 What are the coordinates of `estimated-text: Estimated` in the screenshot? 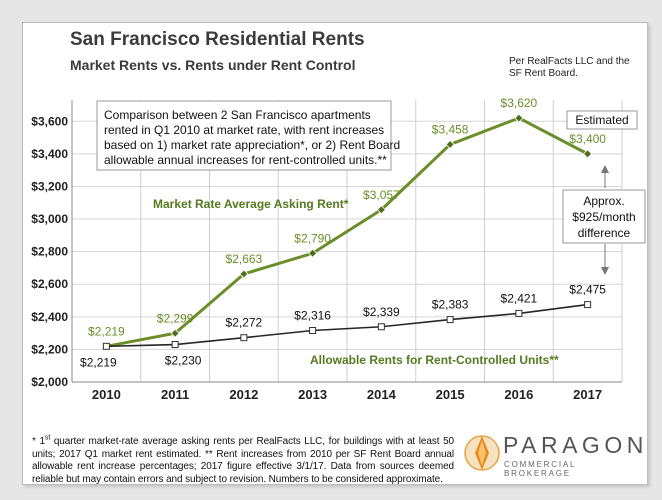 It's located at (601, 120).